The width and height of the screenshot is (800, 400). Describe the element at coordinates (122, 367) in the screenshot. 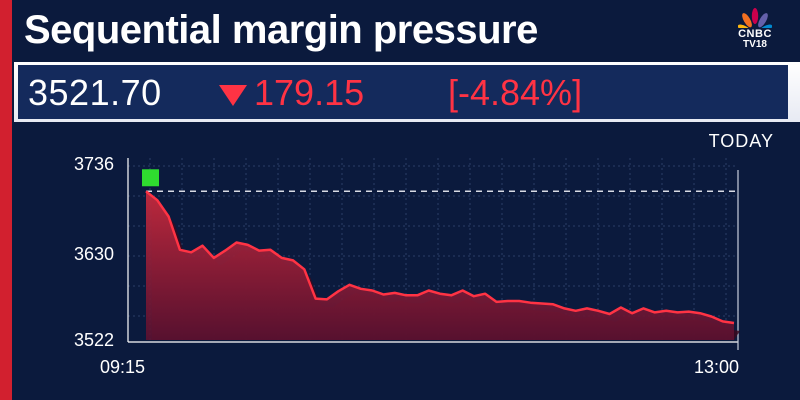

I see `x-tick-start: 09:15` at that location.